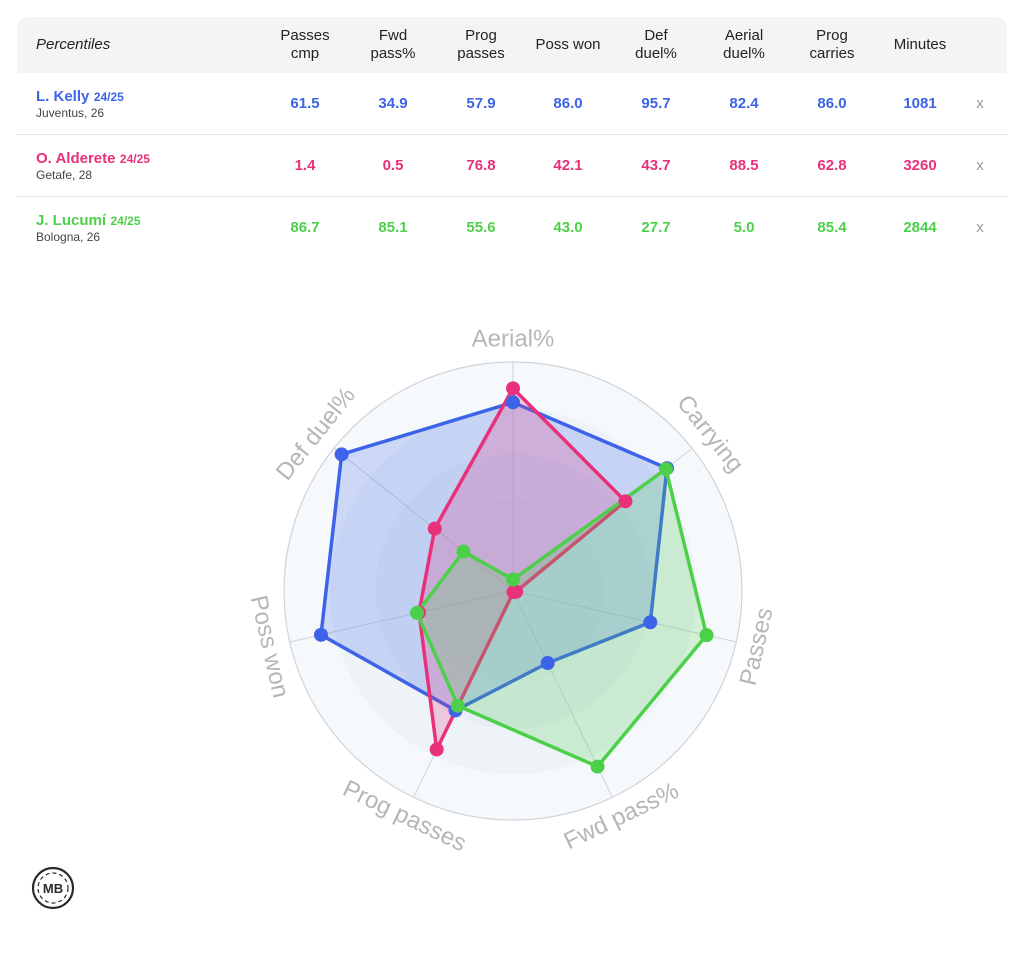  Describe the element at coordinates (393, 165) in the screenshot. I see `percentile-value: 0.5` at that location.